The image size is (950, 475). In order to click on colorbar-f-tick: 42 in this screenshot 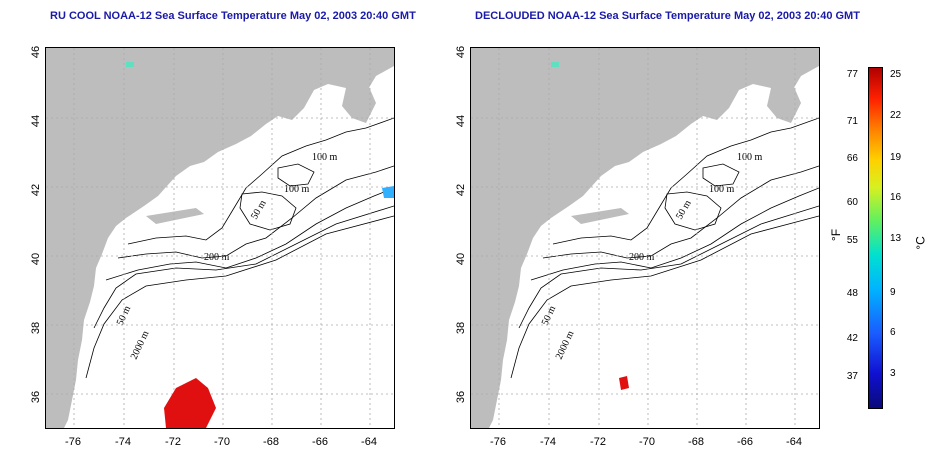, I will do `click(852, 338)`.